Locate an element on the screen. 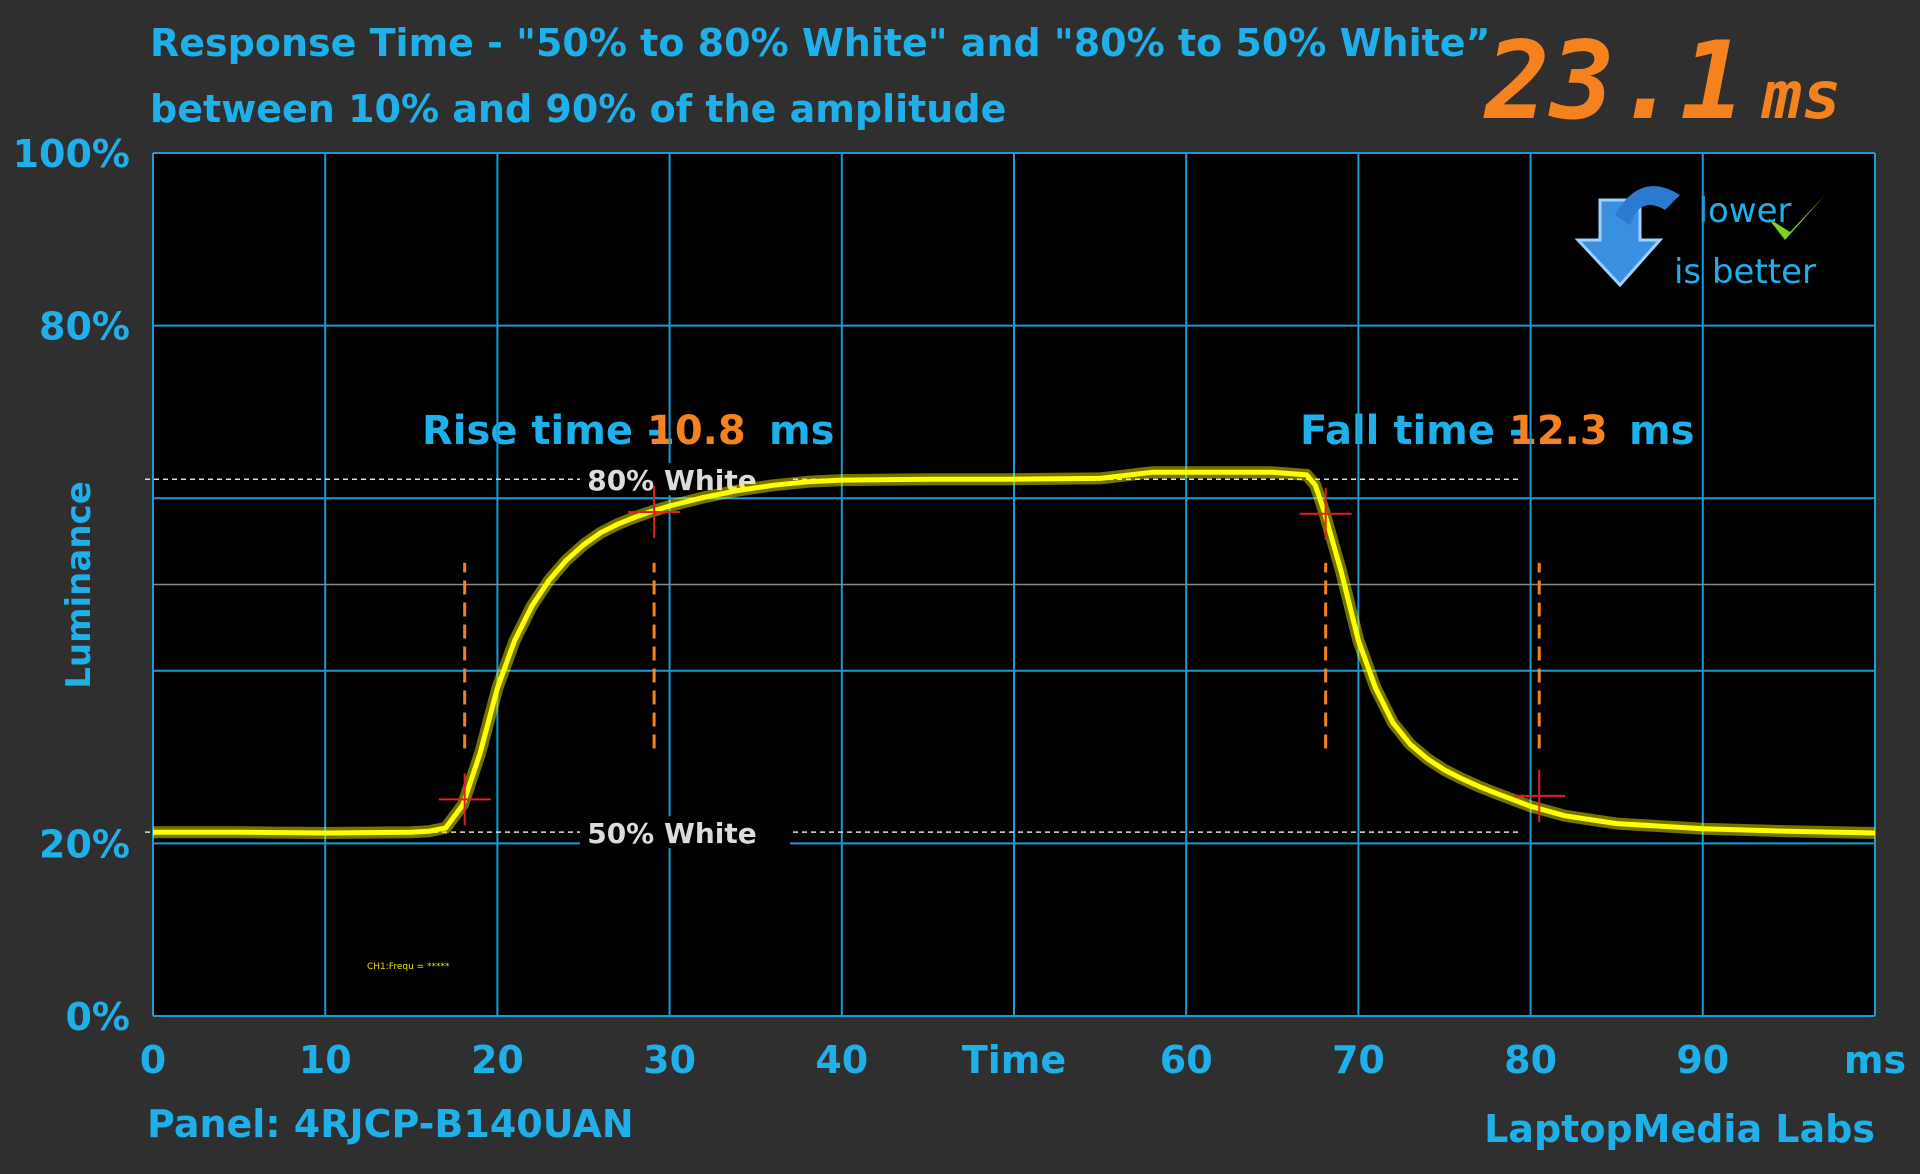 The image size is (1920, 1174). reference-label: 50% White is located at coordinates (672, 833).